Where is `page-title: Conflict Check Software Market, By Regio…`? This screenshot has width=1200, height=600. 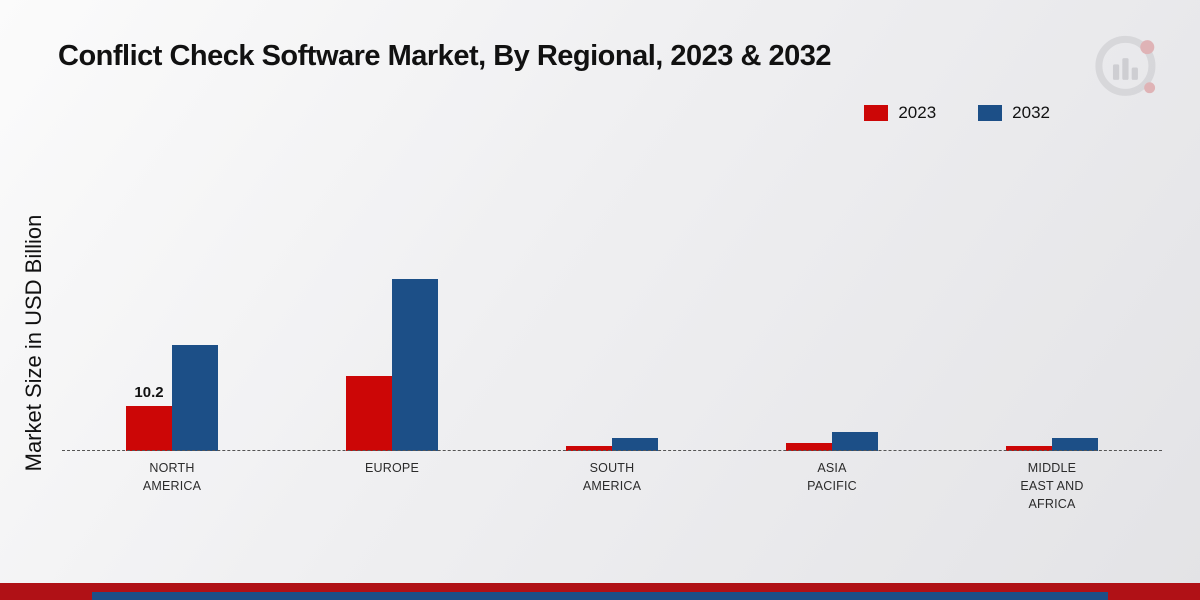 page-title: Conflict Check Software Market, By Regio… is located at coordinates (445, 56).